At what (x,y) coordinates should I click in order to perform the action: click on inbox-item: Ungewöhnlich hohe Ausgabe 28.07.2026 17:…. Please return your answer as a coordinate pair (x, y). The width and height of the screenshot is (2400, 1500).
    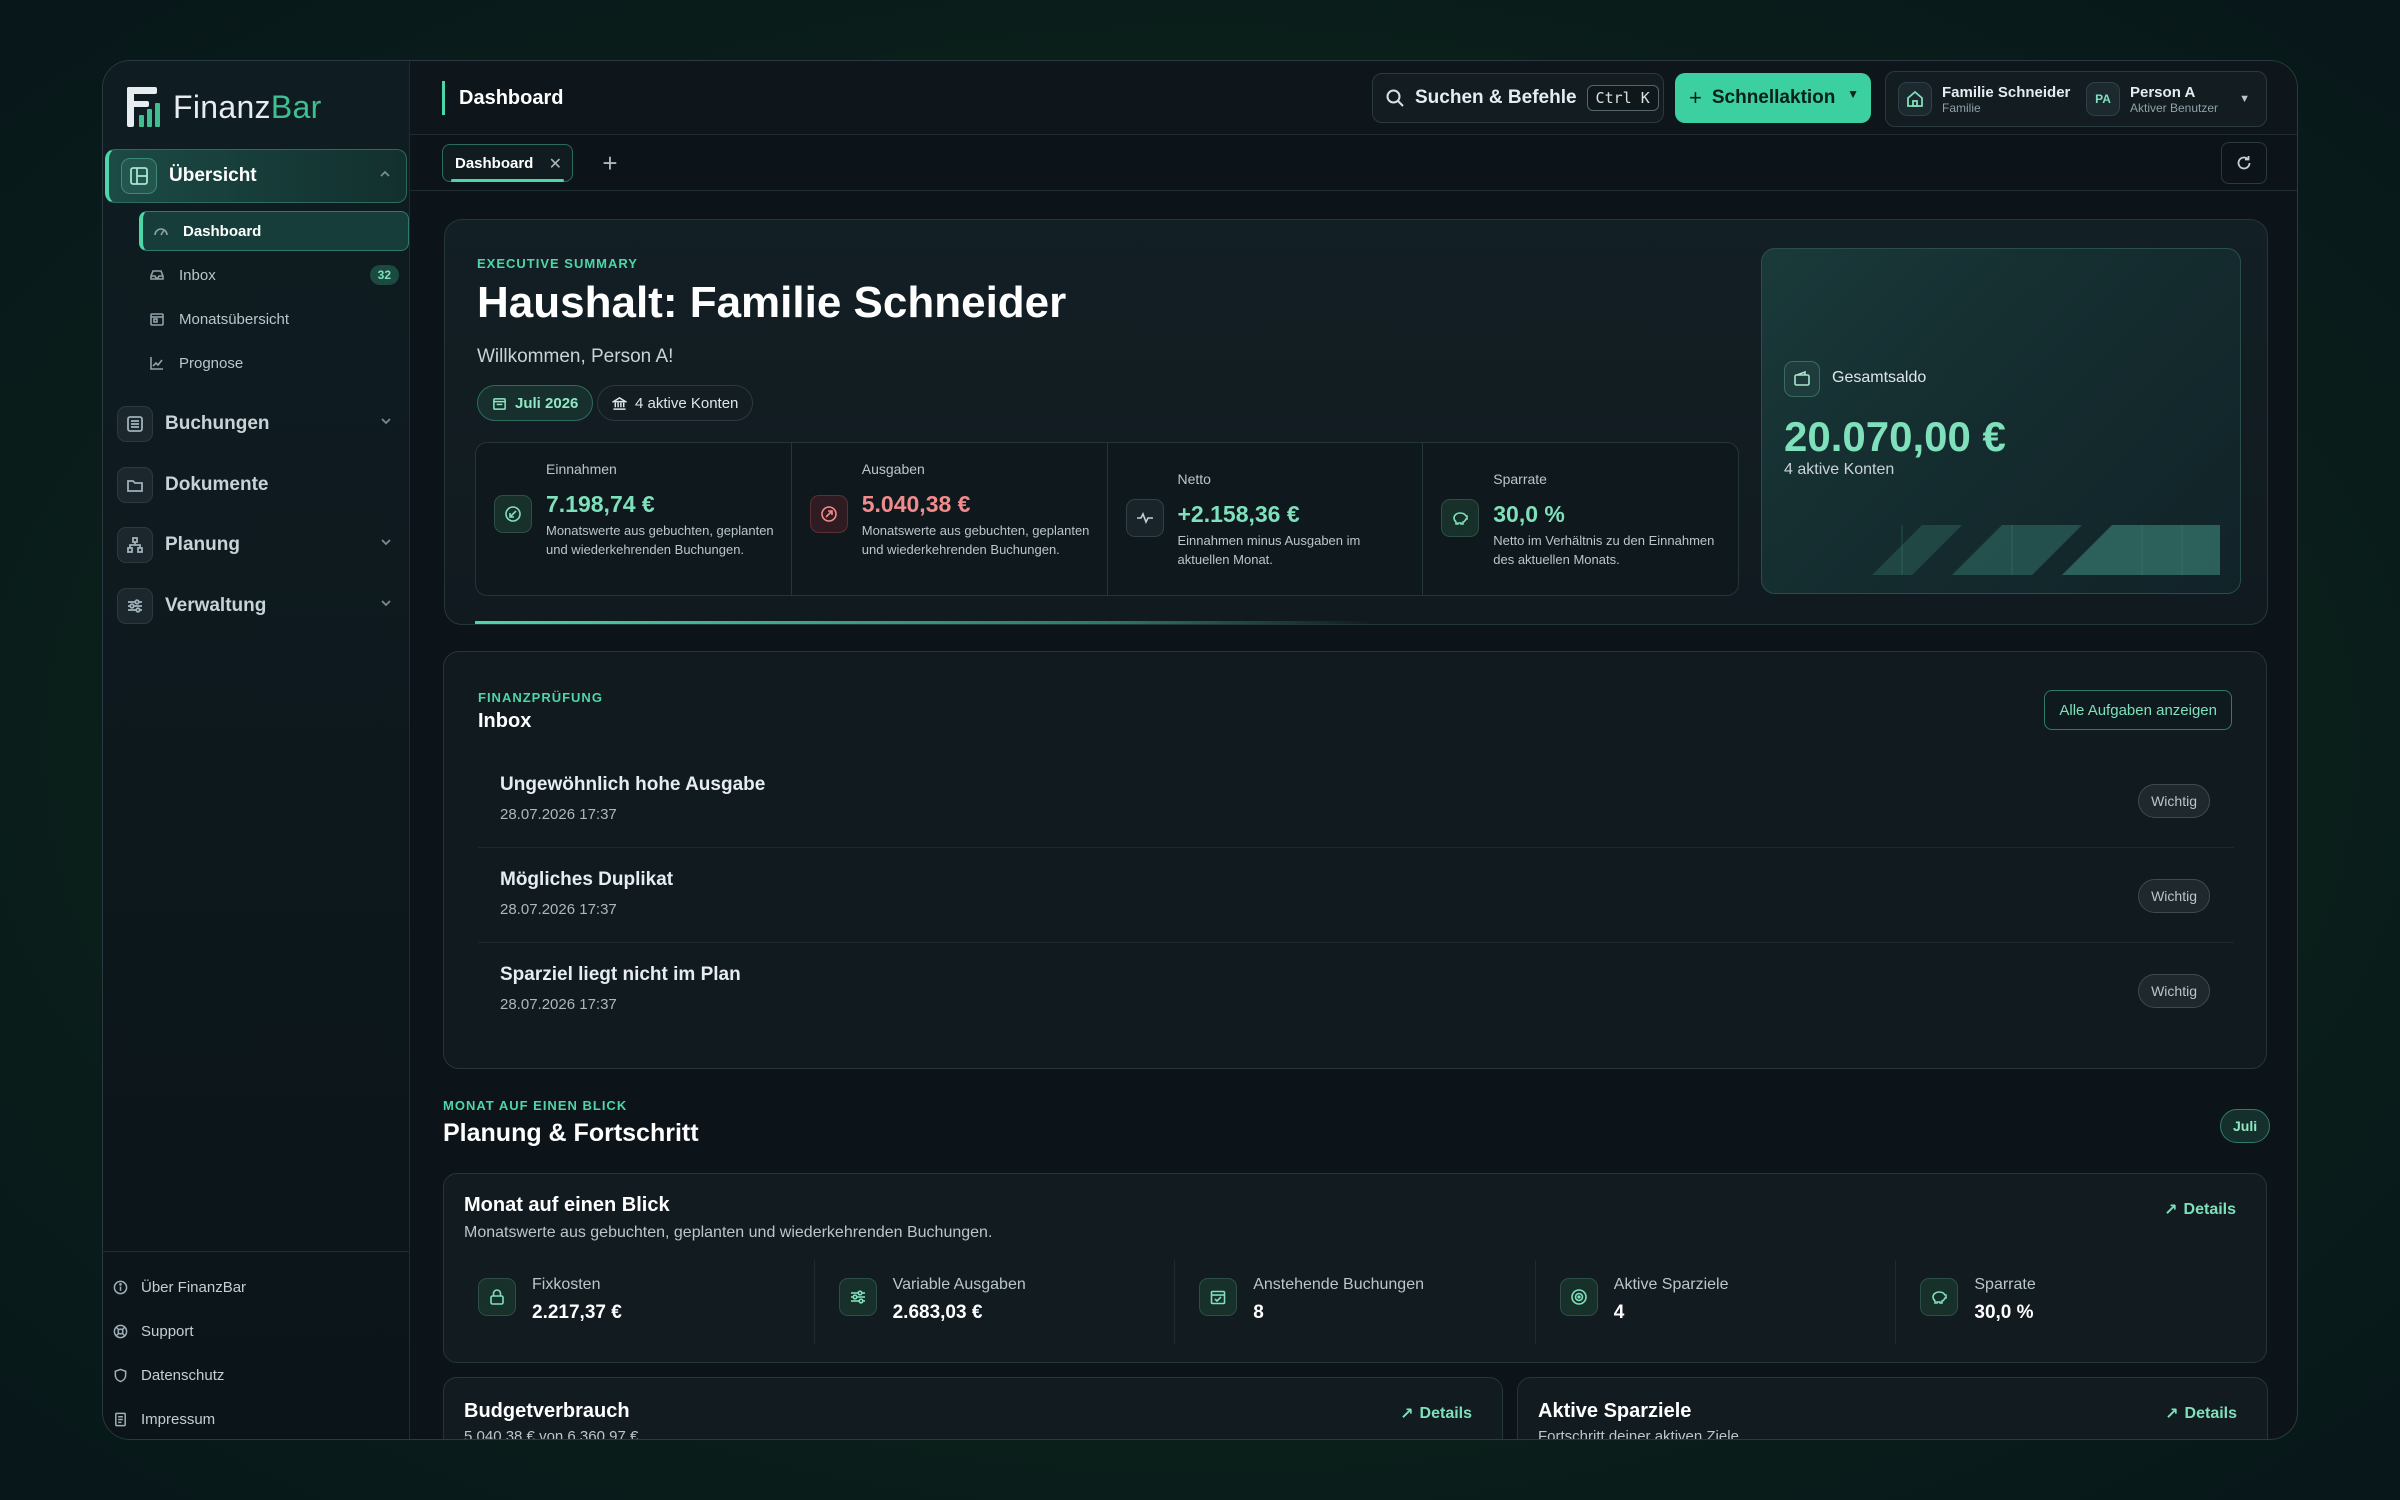
    Looking at the image, I should click on (1356, 801).